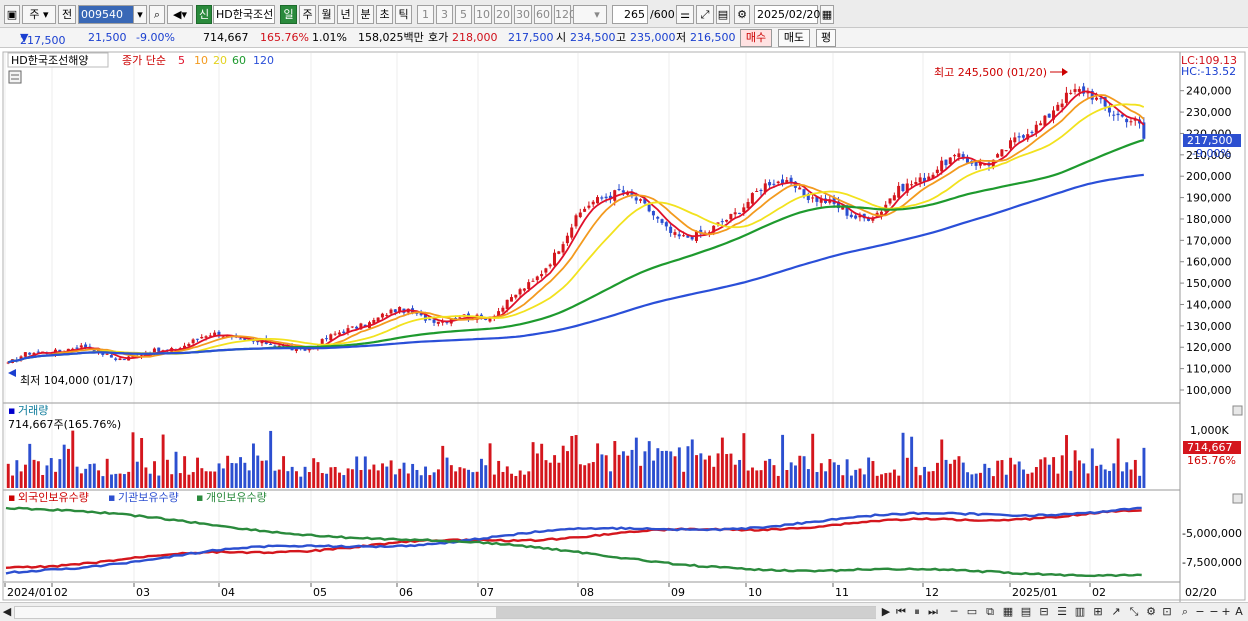 This screenshot has height=621, width=1248. I want to click on scroll-start-icon: ⏮, so click(901, 611).